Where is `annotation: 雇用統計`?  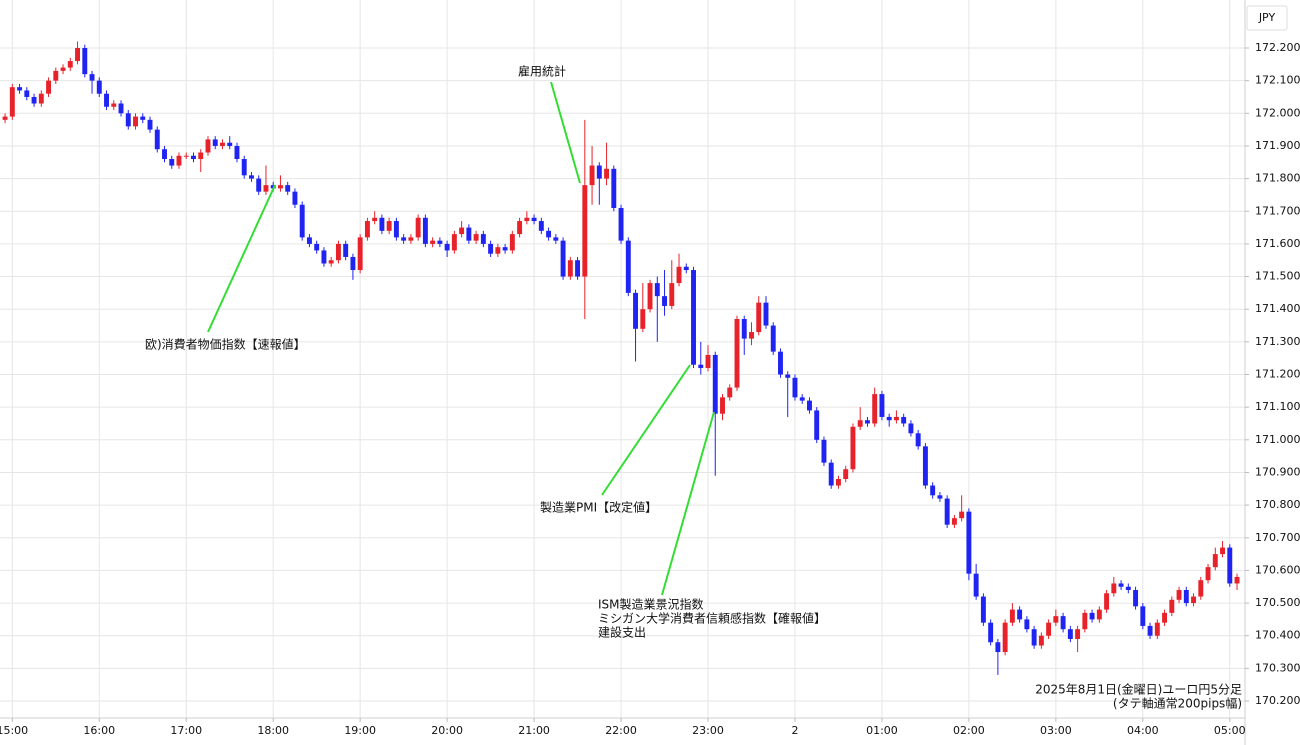 annotation: 雇用統計 is located at coordinates (542, 71).